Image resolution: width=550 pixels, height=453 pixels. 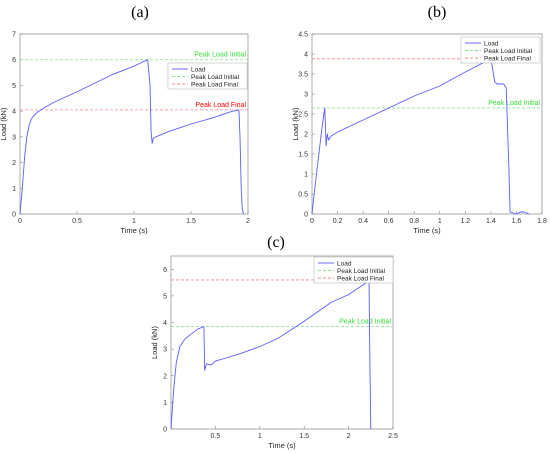 I want to click on panel-label-a: (a), so click(x=140, y=12).